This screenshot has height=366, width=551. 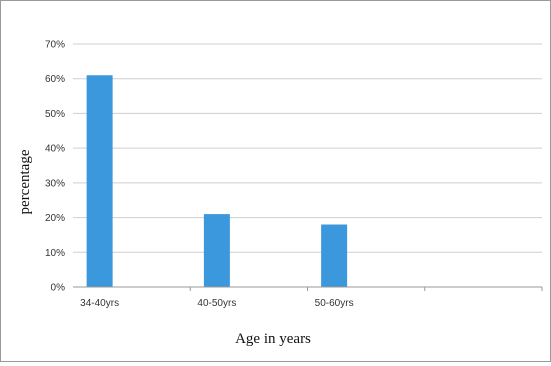 I want to click on y-tick-label: 10%, so click(x=55, y=253).